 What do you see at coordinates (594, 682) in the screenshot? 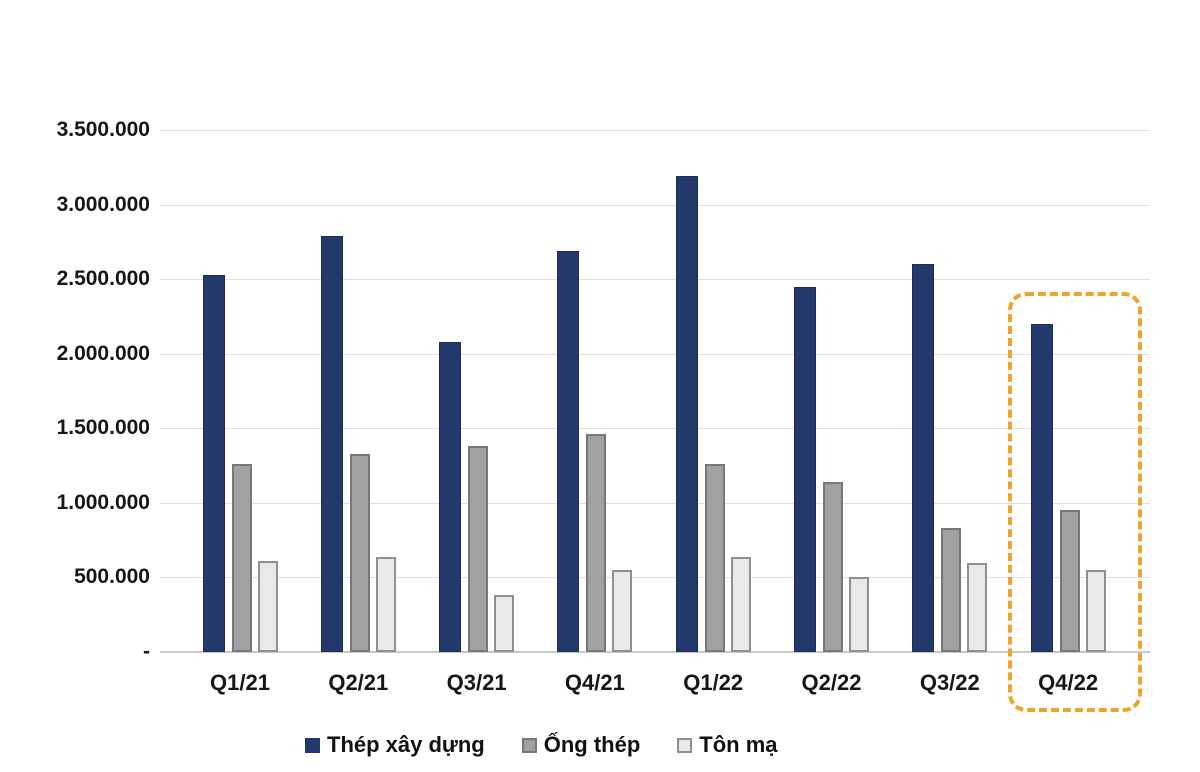
I see `x-tick-label: Q4/21` at bounding box center [594, 682].